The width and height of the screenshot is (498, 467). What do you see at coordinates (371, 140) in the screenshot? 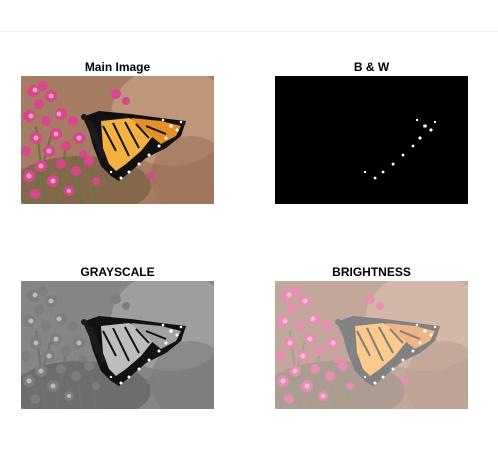
I see `bw-image` at bounding box center [371, 140].